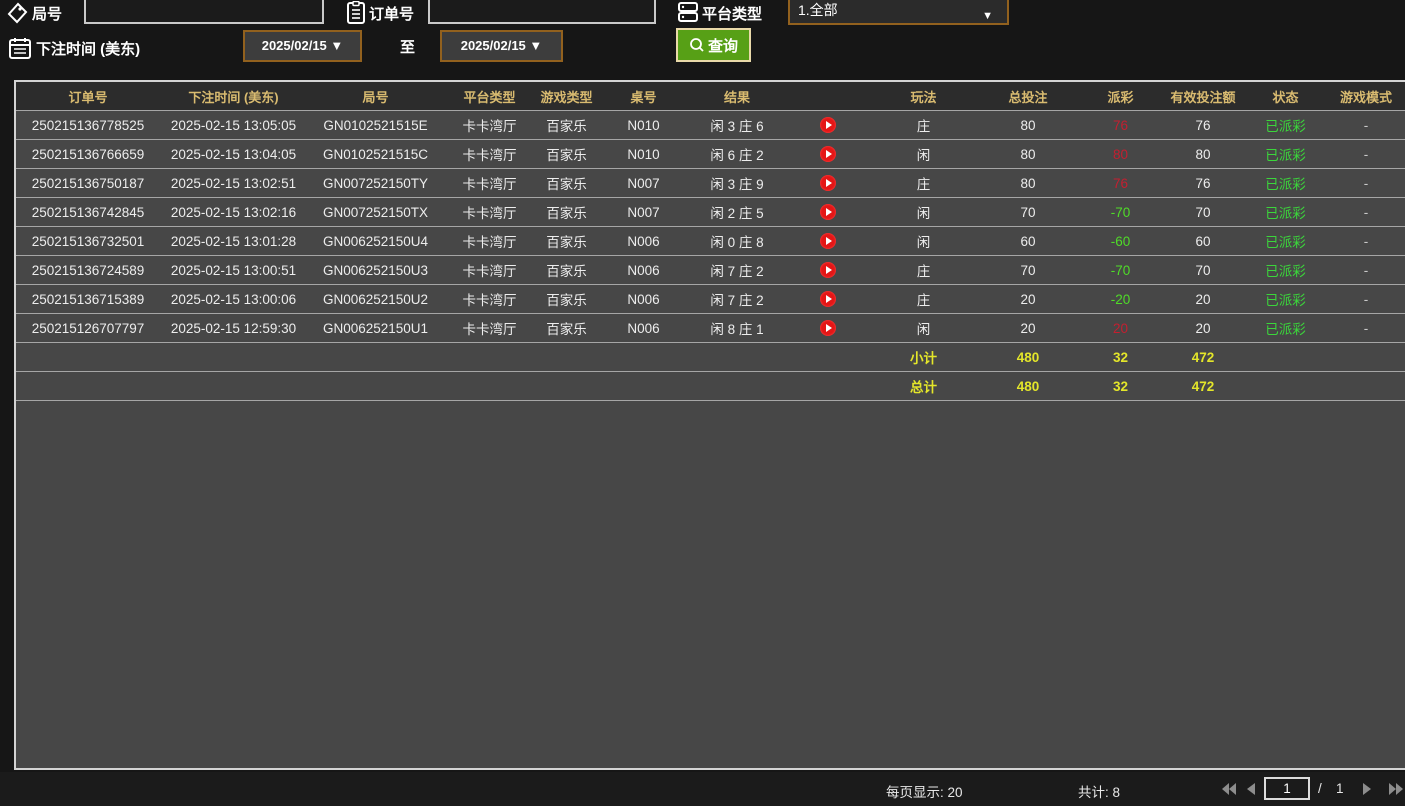 The width and height of the screenshot is (1405, 806). What do you see at coordinates (643, 183) in the screenshot?
I see `cell-table-no: N007` at bounding box center [643, 183].